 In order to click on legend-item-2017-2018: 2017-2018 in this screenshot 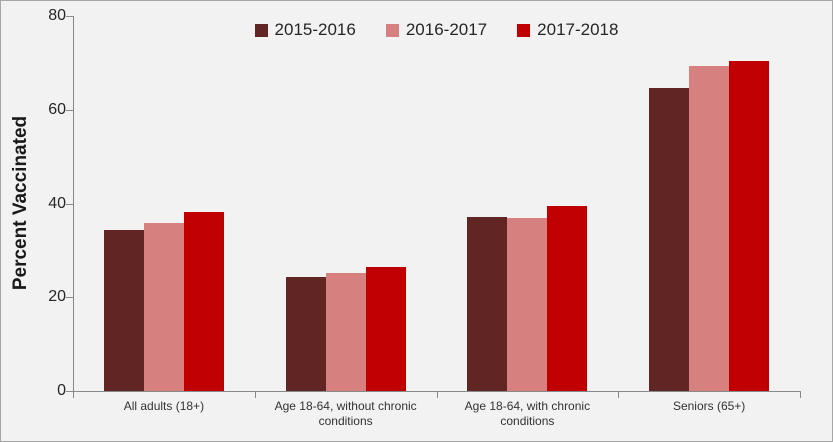, I will do `click(567, 30)`.